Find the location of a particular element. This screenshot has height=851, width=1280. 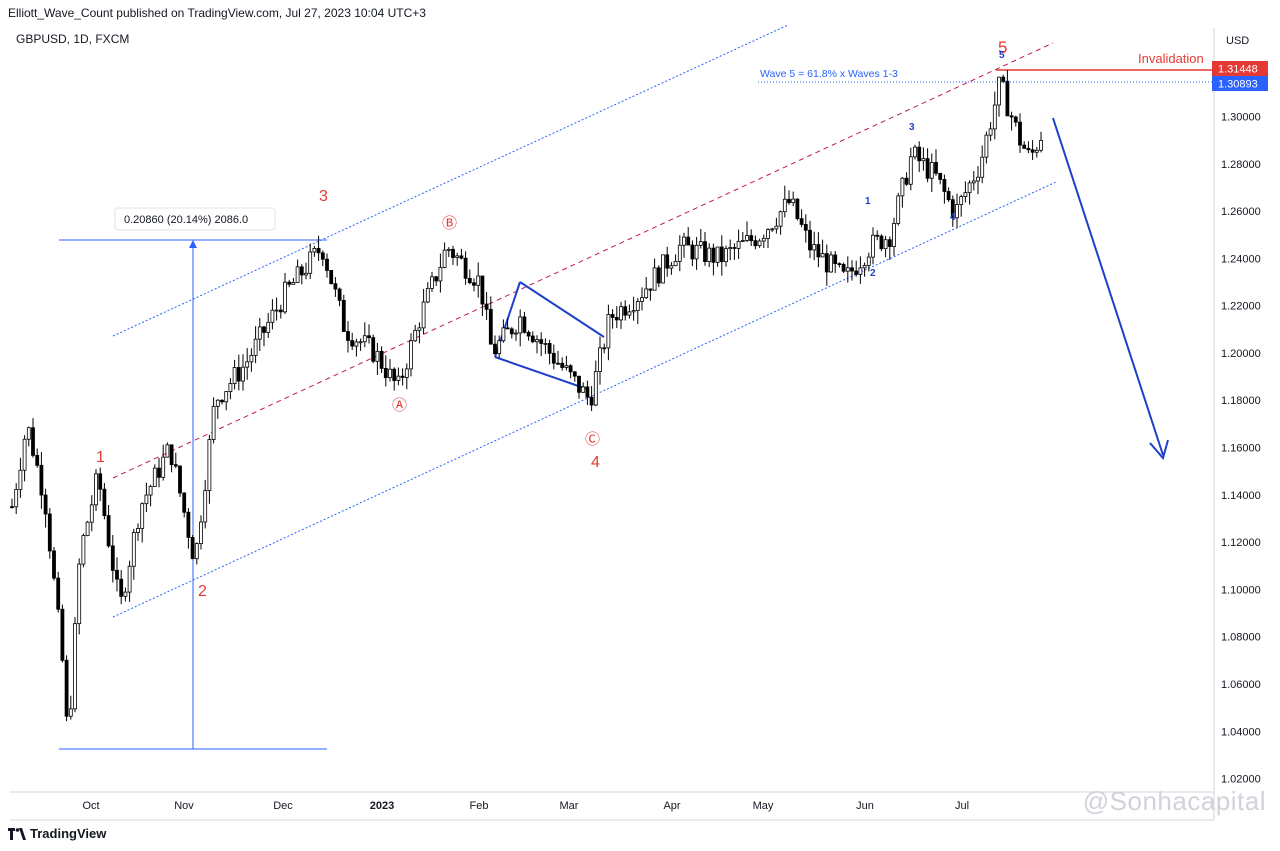

price-tick-7: 1.18000 is located at coordinates (1241, 401).